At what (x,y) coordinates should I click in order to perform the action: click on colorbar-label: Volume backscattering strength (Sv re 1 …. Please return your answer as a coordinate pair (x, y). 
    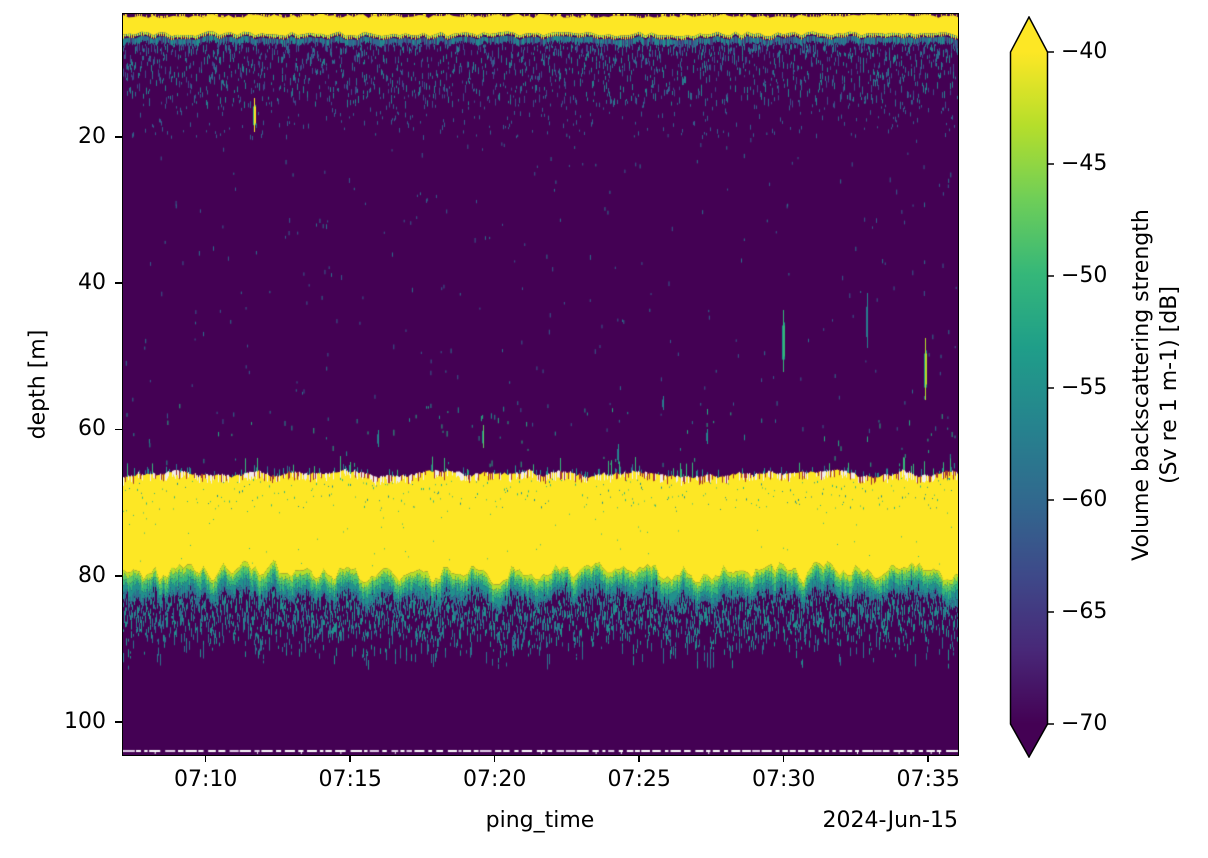
    Looking at the image, I should click on (1156, 385).